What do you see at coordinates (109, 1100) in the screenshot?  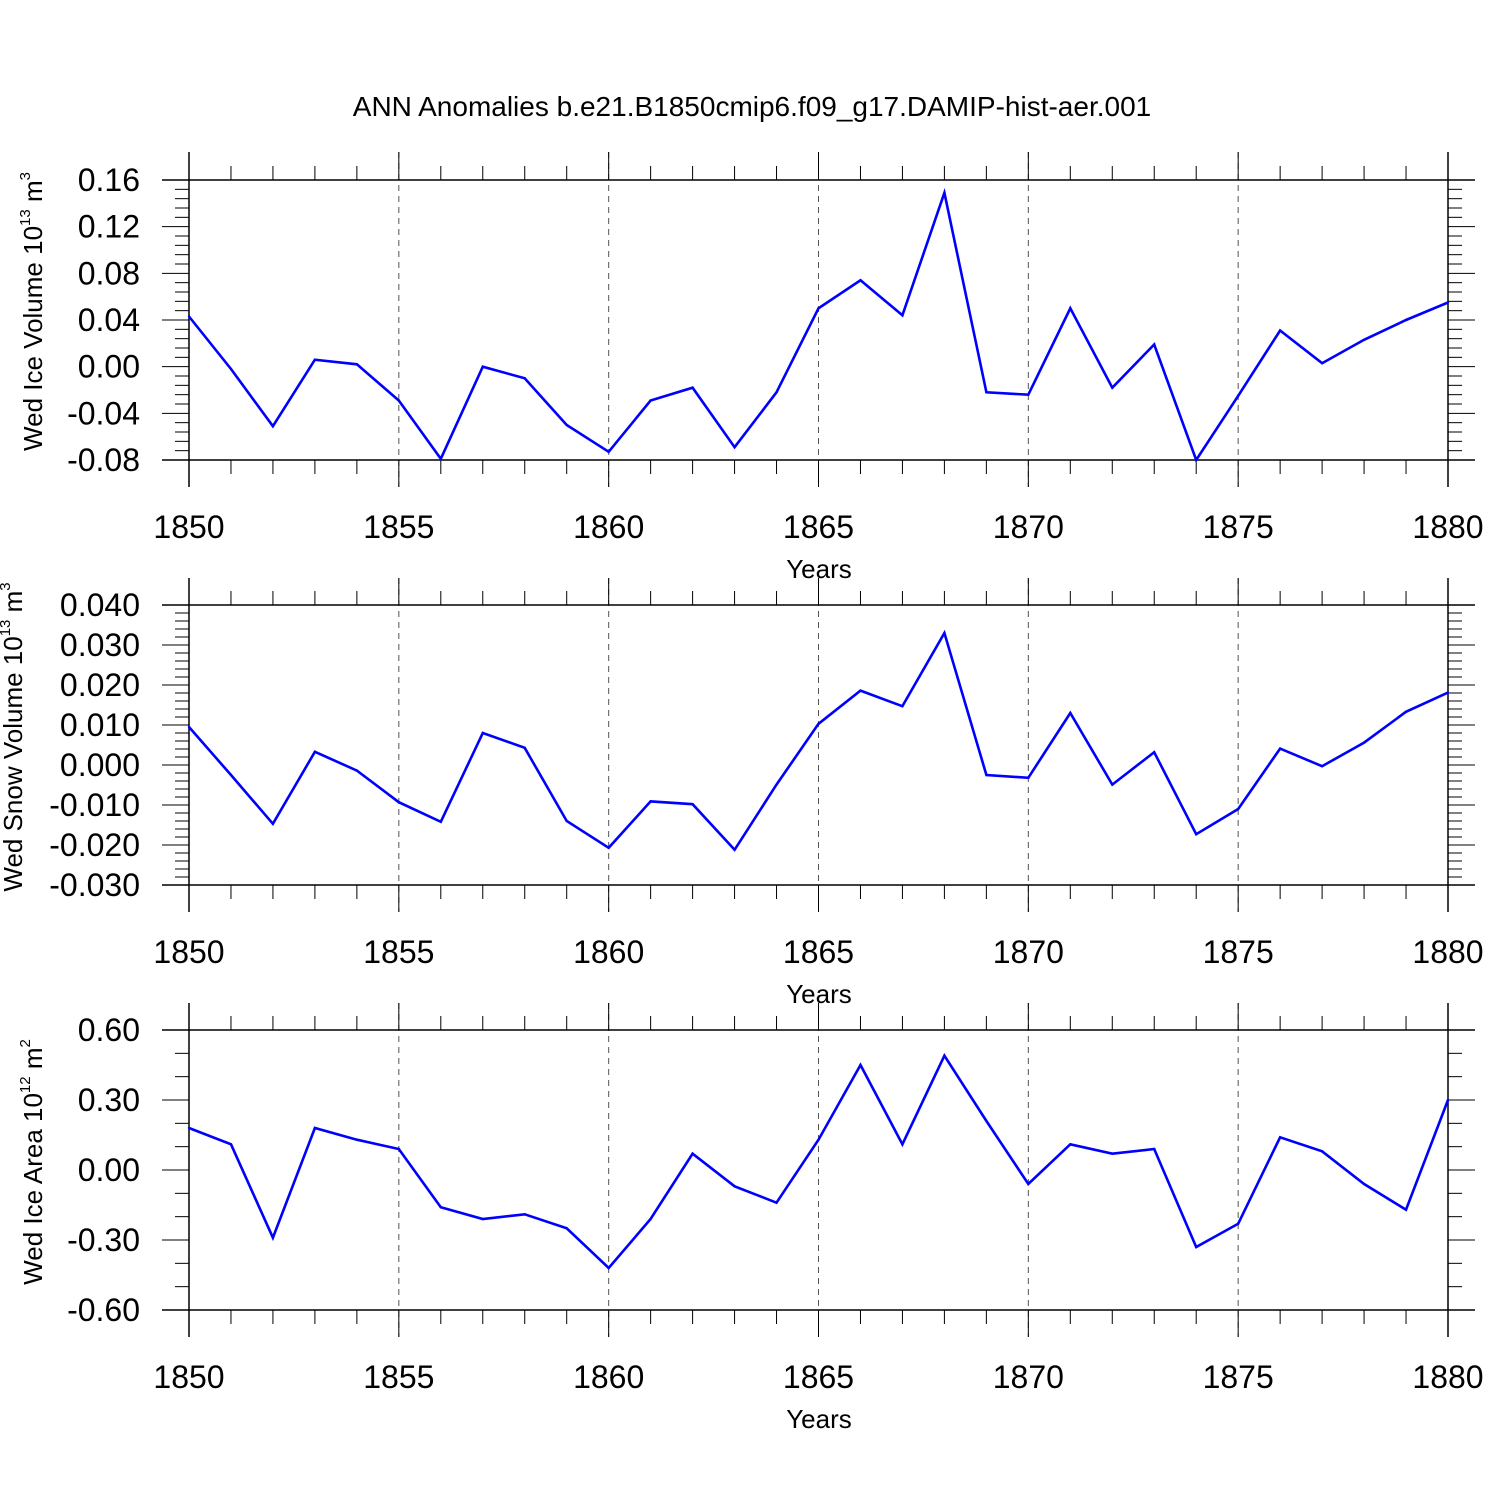 I see `y-tick-label: 0.30` at bounding box center [109, 1100].